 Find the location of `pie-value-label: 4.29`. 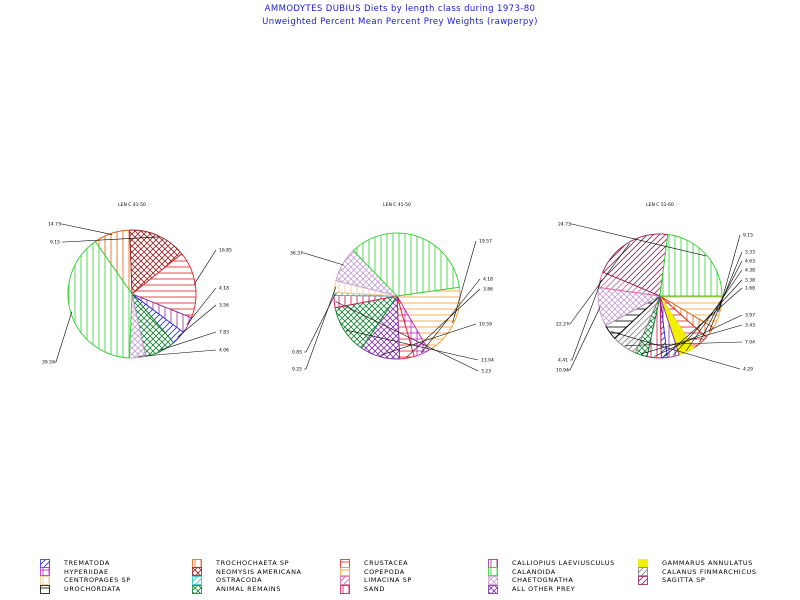

pie-value-label: 4.29 is located at coordinates (748, 370).